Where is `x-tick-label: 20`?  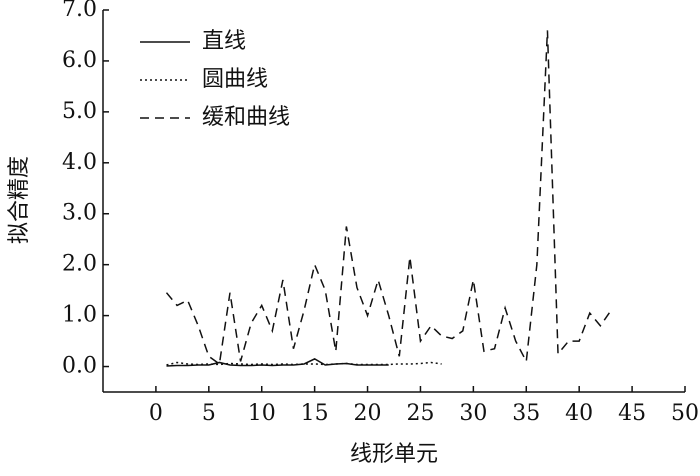 x-tick-label: 20 is located at coordinates (368, 413).